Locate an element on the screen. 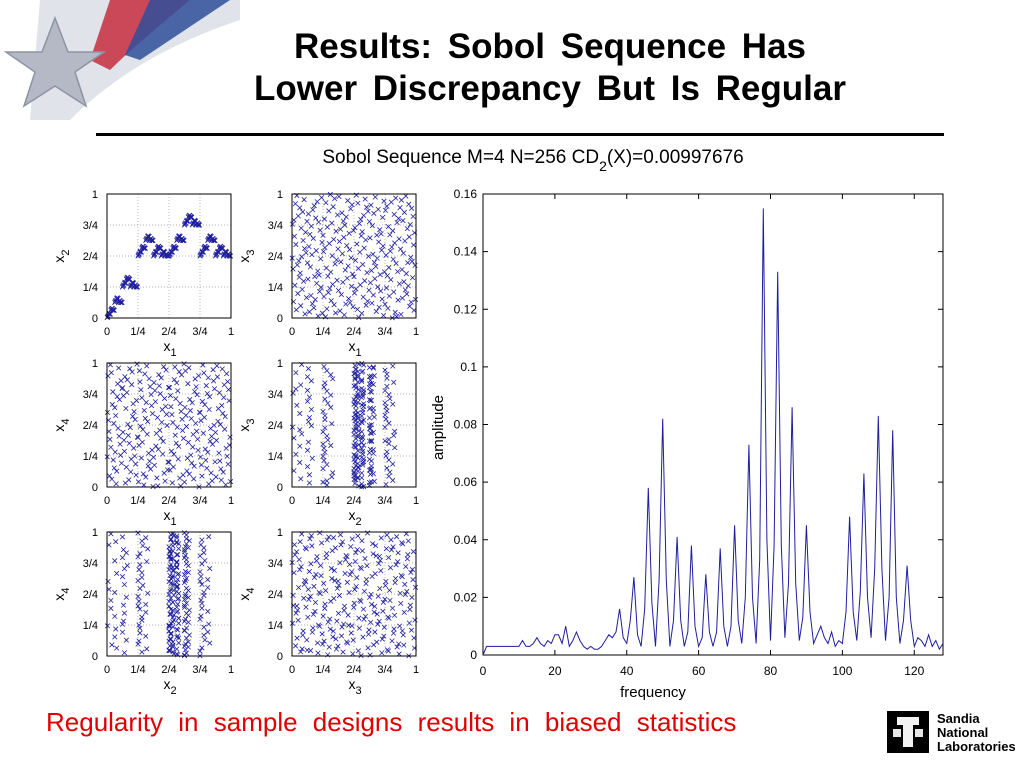  x-tick-label: 0 is located at coordinates (292, 670).